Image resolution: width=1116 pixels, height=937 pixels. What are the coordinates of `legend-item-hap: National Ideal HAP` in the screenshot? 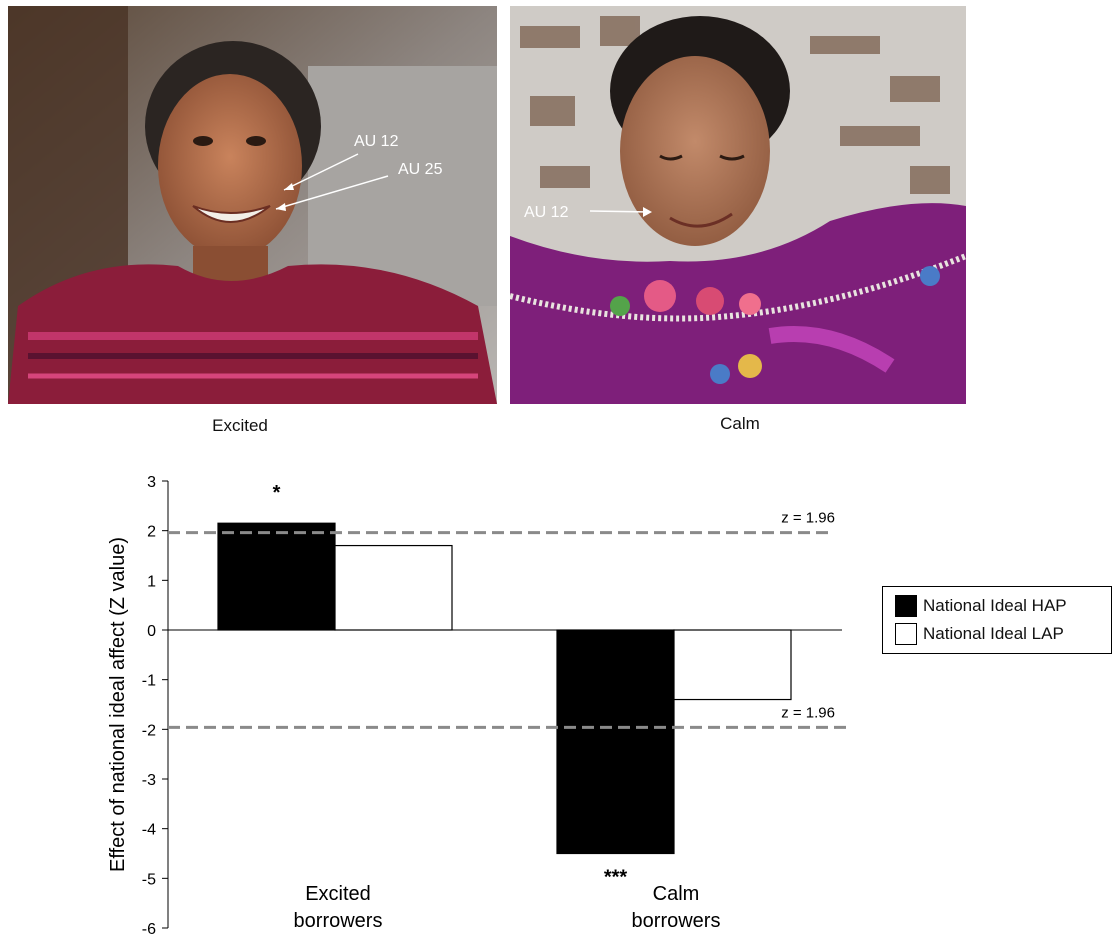 It's located at (981, 606).